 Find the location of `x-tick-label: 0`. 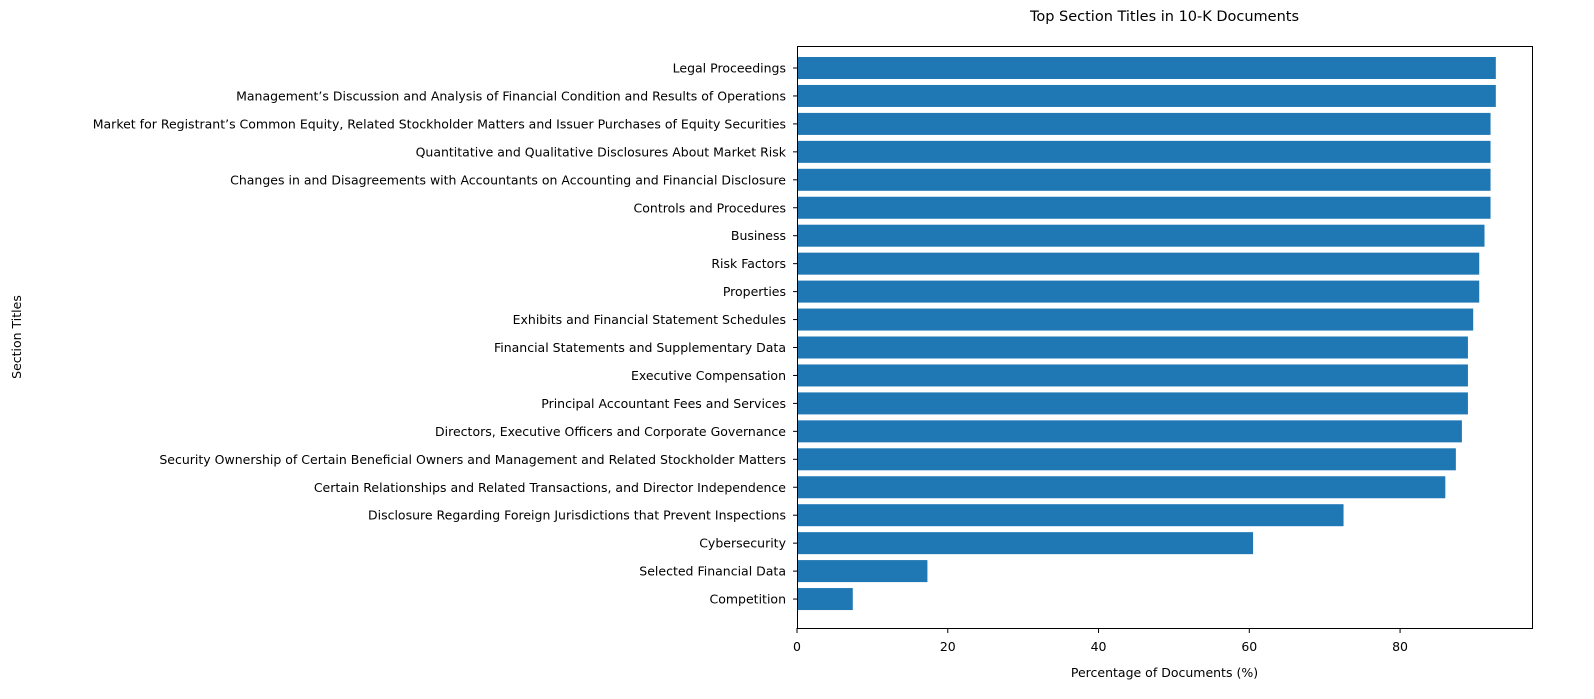

x-tick-label: 0 is located at coordinates (797, 646).